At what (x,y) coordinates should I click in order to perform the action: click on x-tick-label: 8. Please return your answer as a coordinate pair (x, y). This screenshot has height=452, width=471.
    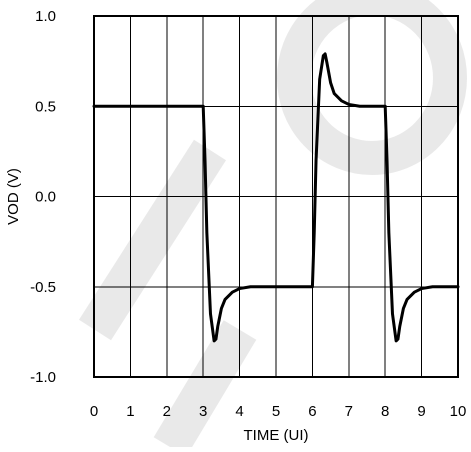
    Looking at the image, I should click on (385, 411).